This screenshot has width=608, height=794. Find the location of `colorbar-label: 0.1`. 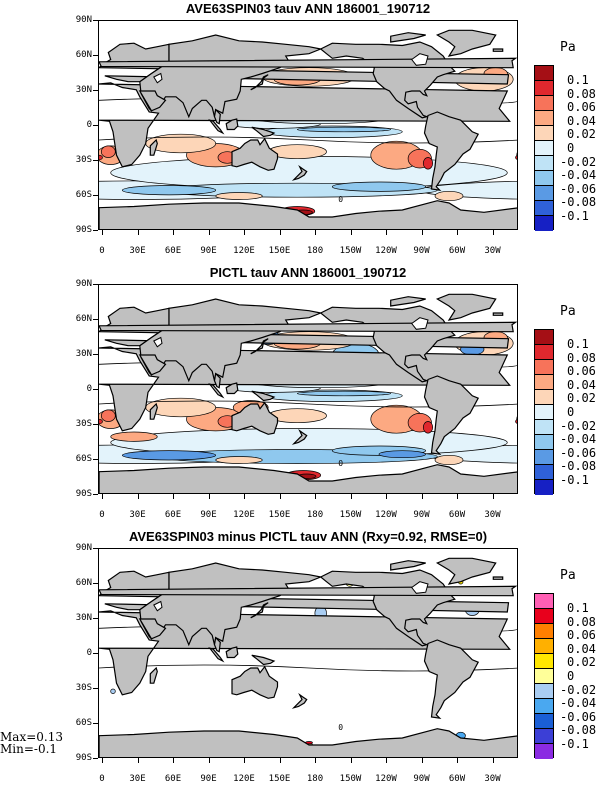

colorbar-label: 0.1 is located at coordinates (578, 608).